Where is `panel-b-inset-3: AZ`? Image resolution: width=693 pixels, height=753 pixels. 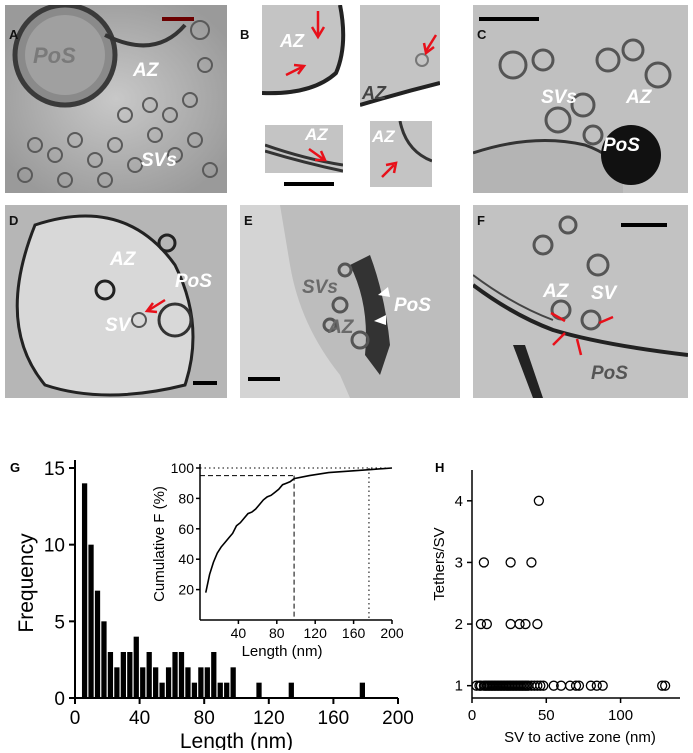
panel-b-inset-3: AZ is located at coordinates (304, 149).